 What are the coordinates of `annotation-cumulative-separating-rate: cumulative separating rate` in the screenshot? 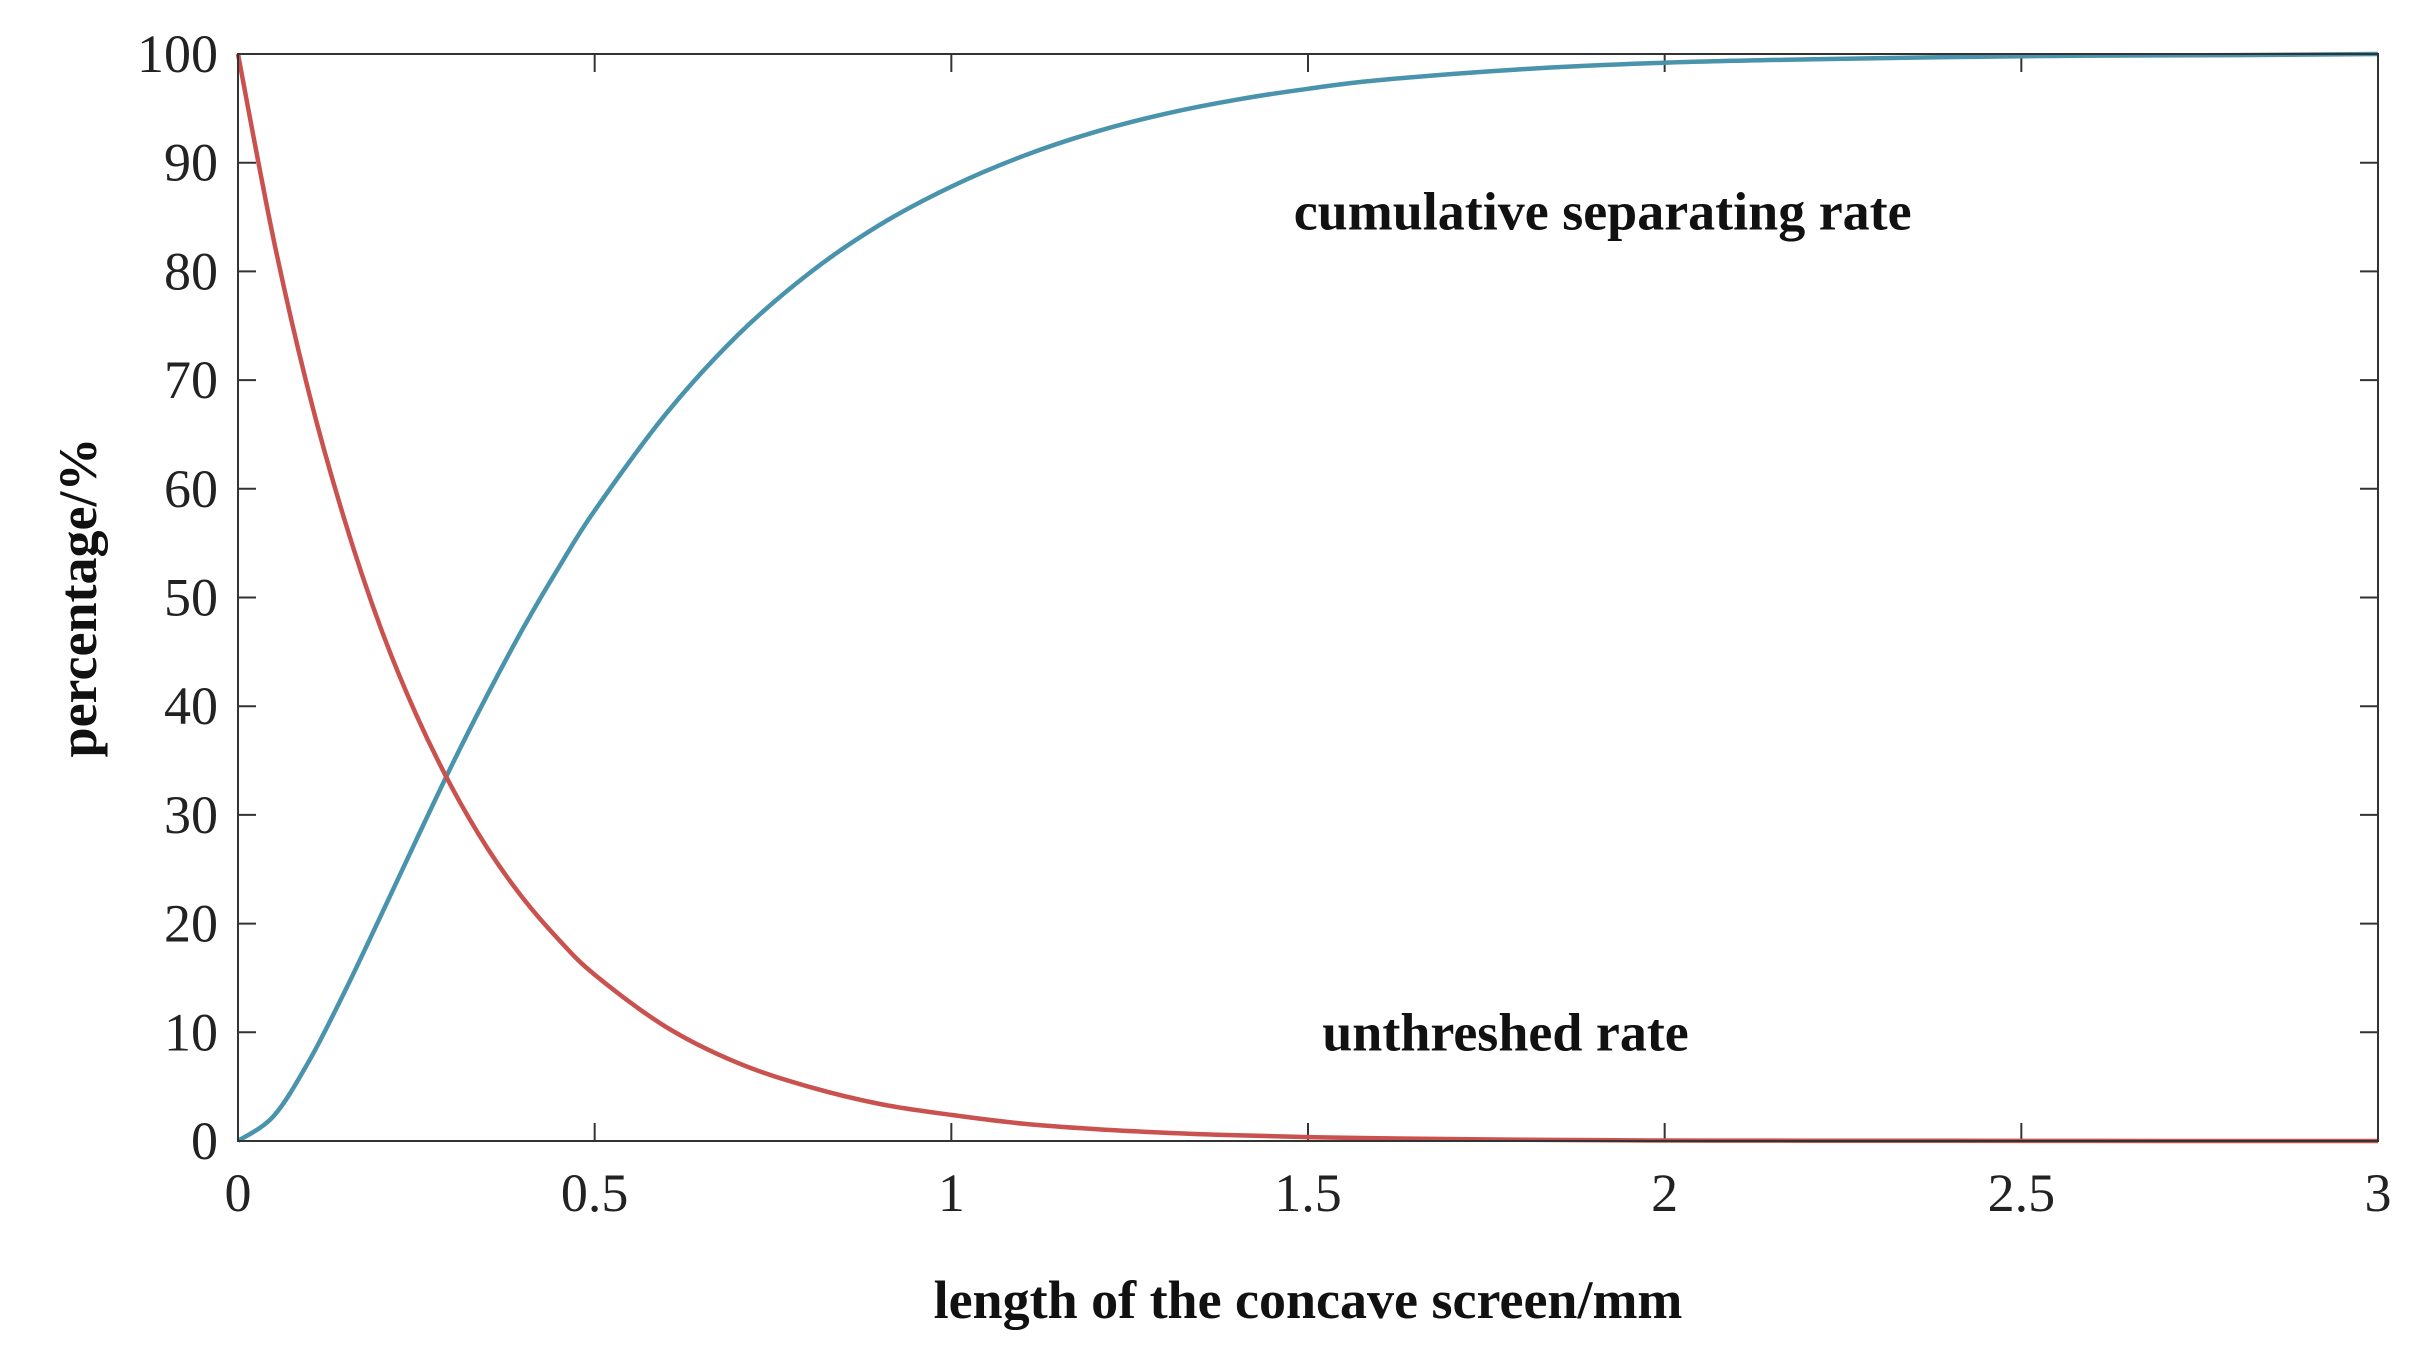 It's located at (1603, 212).